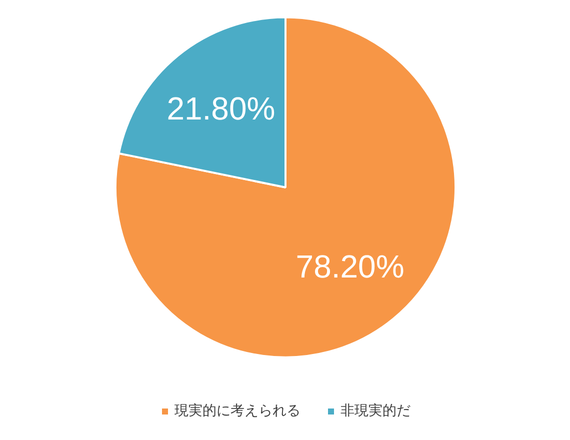 The height and width of the screenshot is (440, 570). Describe the element at coordinates (375, 411) in the screenshot. I see `legend-label: 非現実的だ` at that location.